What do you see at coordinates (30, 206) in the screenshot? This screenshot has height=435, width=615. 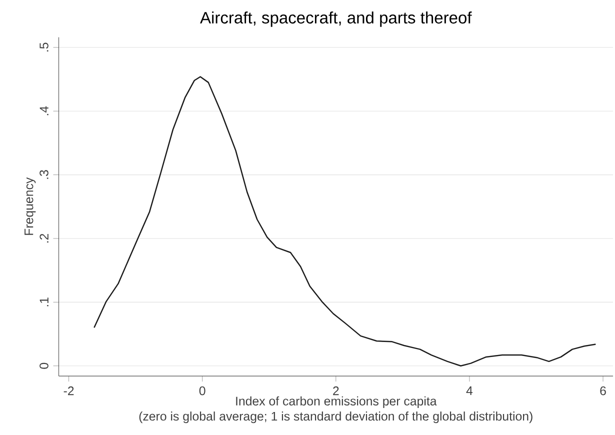 I see `y-axis-title: Frequency` at bounding box center [30, 206].